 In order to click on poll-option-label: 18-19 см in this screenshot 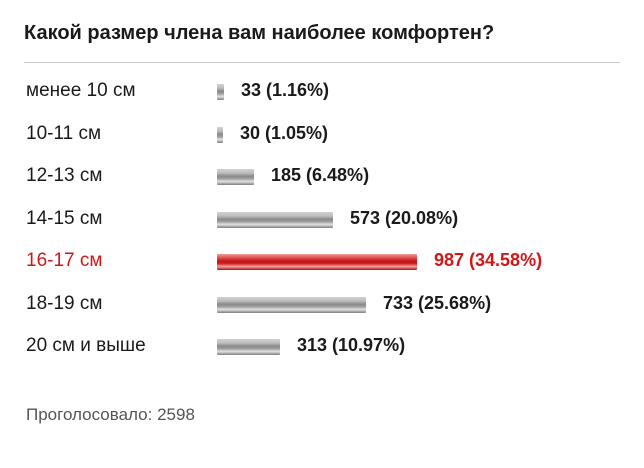, I will do `click(64, 303)`.